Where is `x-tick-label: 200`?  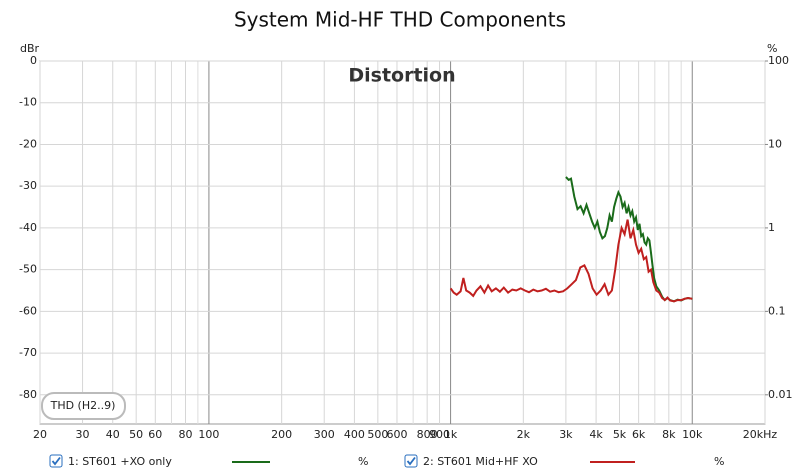 x-tick-label: 200 is located at coordinates (281, 434).